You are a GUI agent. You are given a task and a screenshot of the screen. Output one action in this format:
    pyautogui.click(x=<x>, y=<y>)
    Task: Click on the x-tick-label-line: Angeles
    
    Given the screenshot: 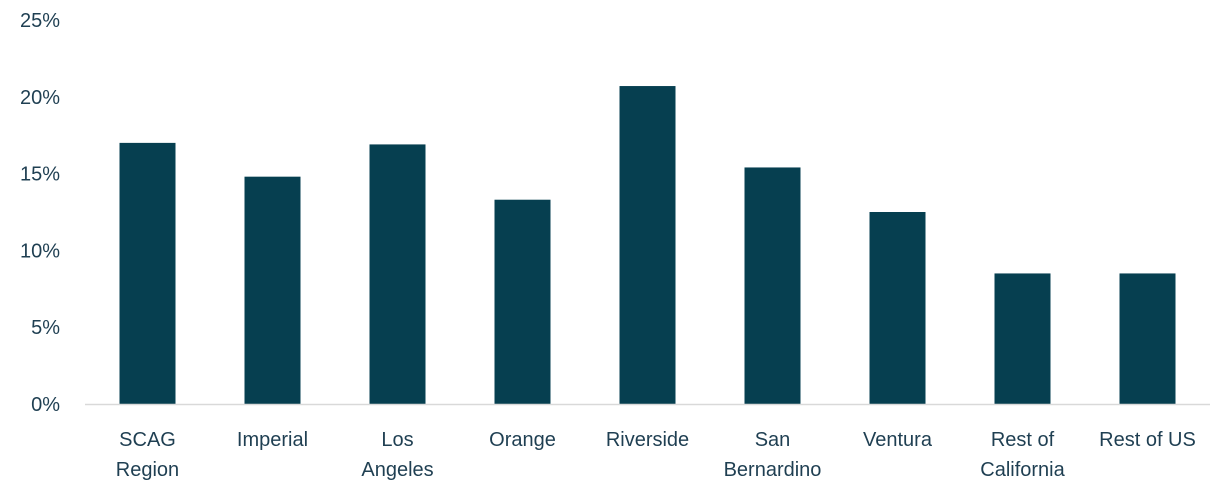 What is the action you would take?
    pyautogui.click(x=397, y=470)
    